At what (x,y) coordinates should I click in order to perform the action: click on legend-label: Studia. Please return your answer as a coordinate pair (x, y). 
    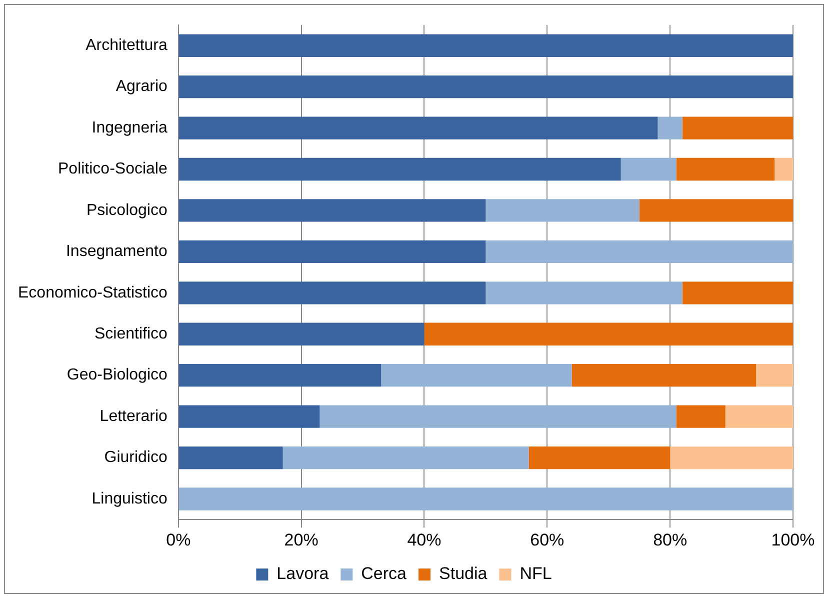
    Looking at the image, I should click on (463, 574).